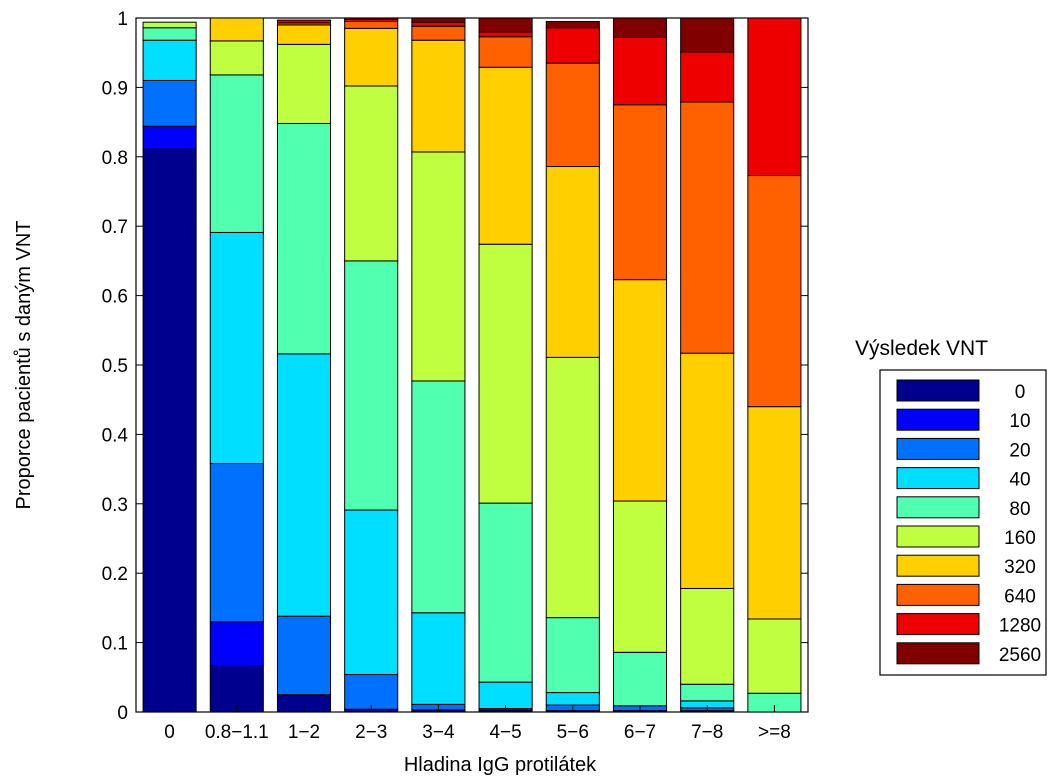 The height and width of the screenshot is (781, 1053). I want to click on legend-label-0: 0, so click(1020, 392).